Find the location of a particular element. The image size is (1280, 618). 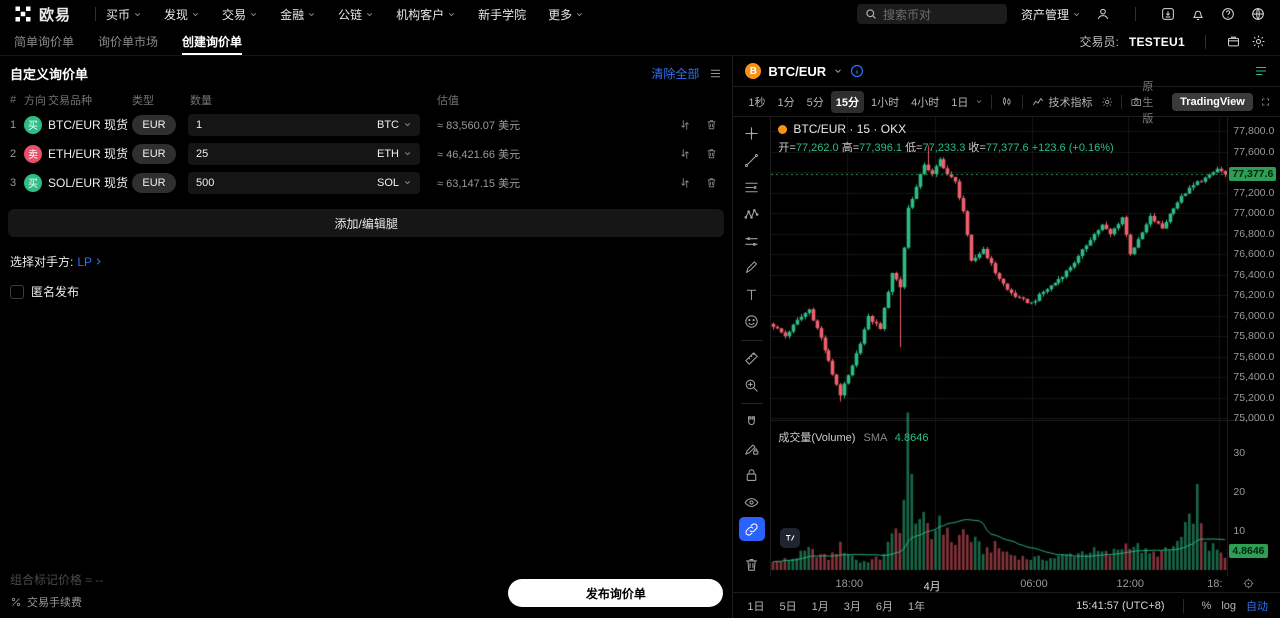

menu-item-3: 交易 is located at coordinates (240, 14).